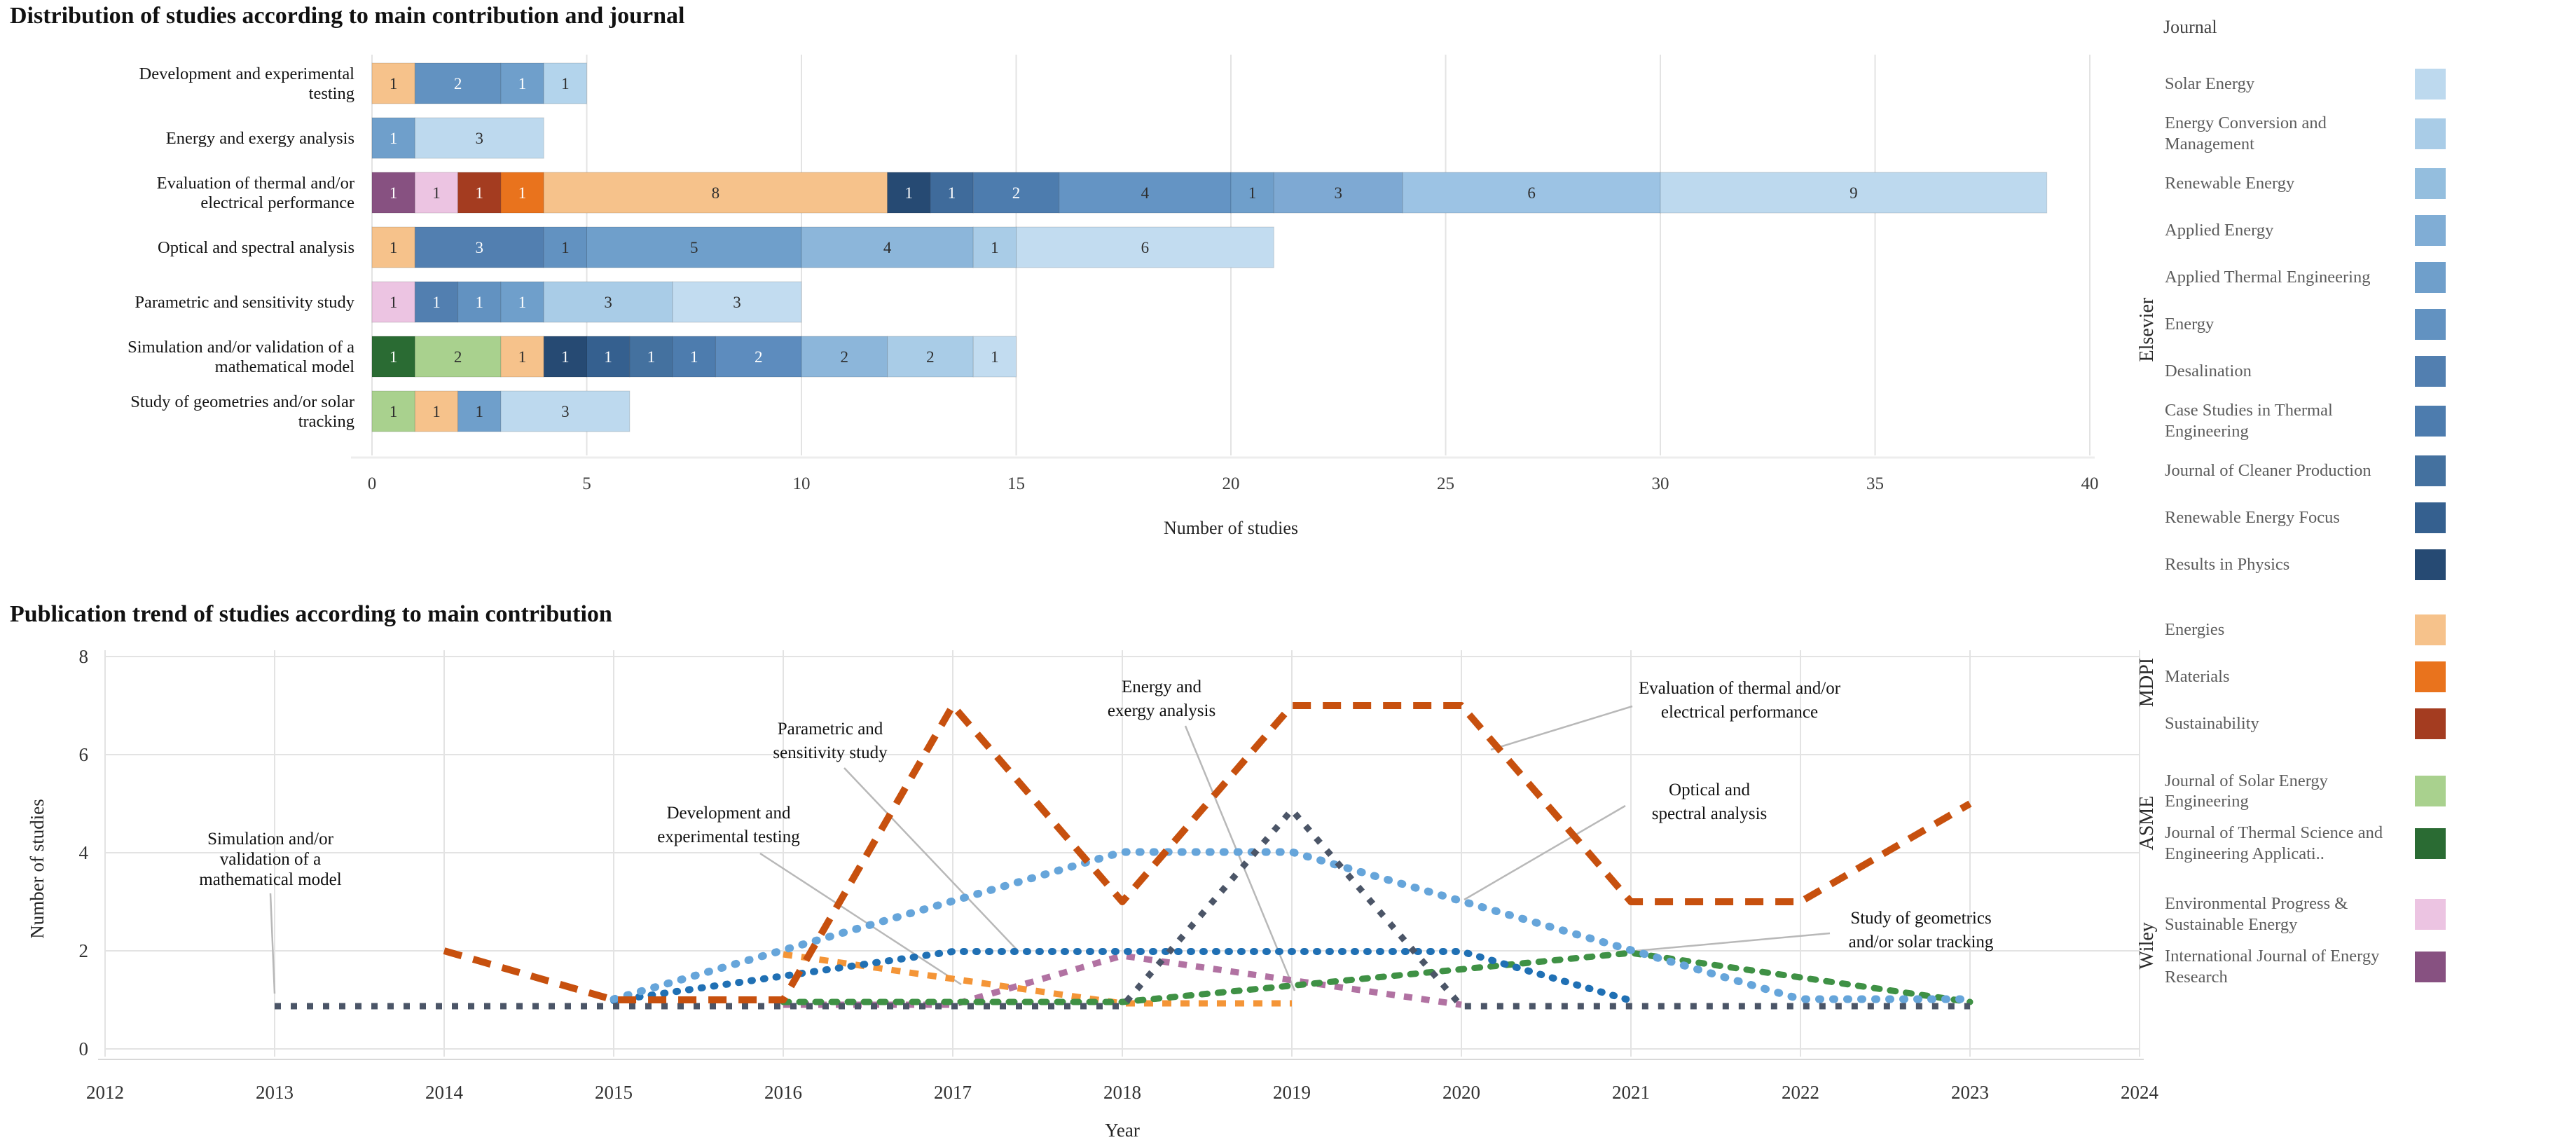 This screenshot has width=2576, height=1147. Describe the element at coordinates (2140, 1092) in the screenshot. I see `line-x-tick: 2024` at that location.